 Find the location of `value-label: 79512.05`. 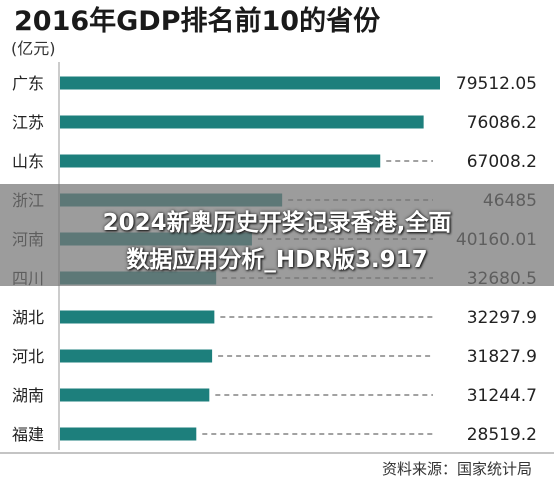

value-label: 79512.05 is located at coordinates (496, 84).